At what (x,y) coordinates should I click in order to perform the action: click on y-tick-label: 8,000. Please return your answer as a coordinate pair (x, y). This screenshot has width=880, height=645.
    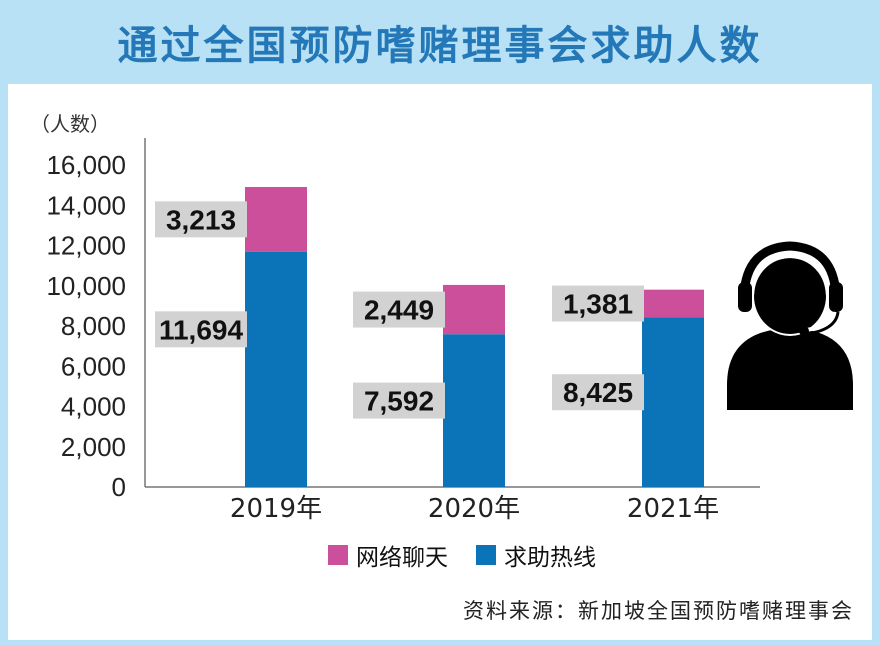
    Looking at the image, I should click on (93, 326).